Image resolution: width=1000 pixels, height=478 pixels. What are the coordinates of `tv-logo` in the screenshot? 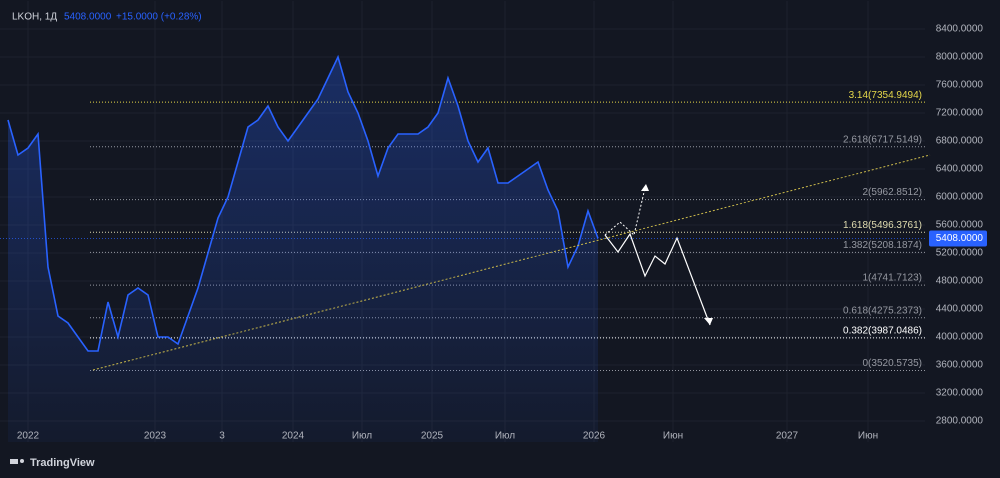 It's located at (17, 461).